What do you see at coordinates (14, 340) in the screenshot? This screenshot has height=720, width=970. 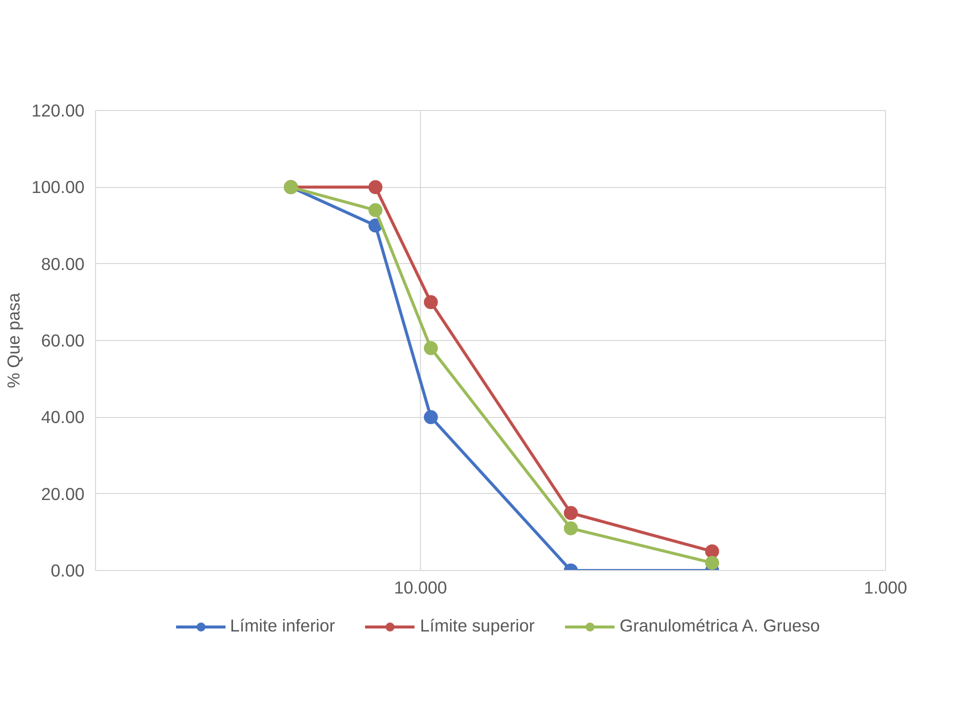 I see `y-axis-title: % Que pasa` at bounding box center [14, 340].